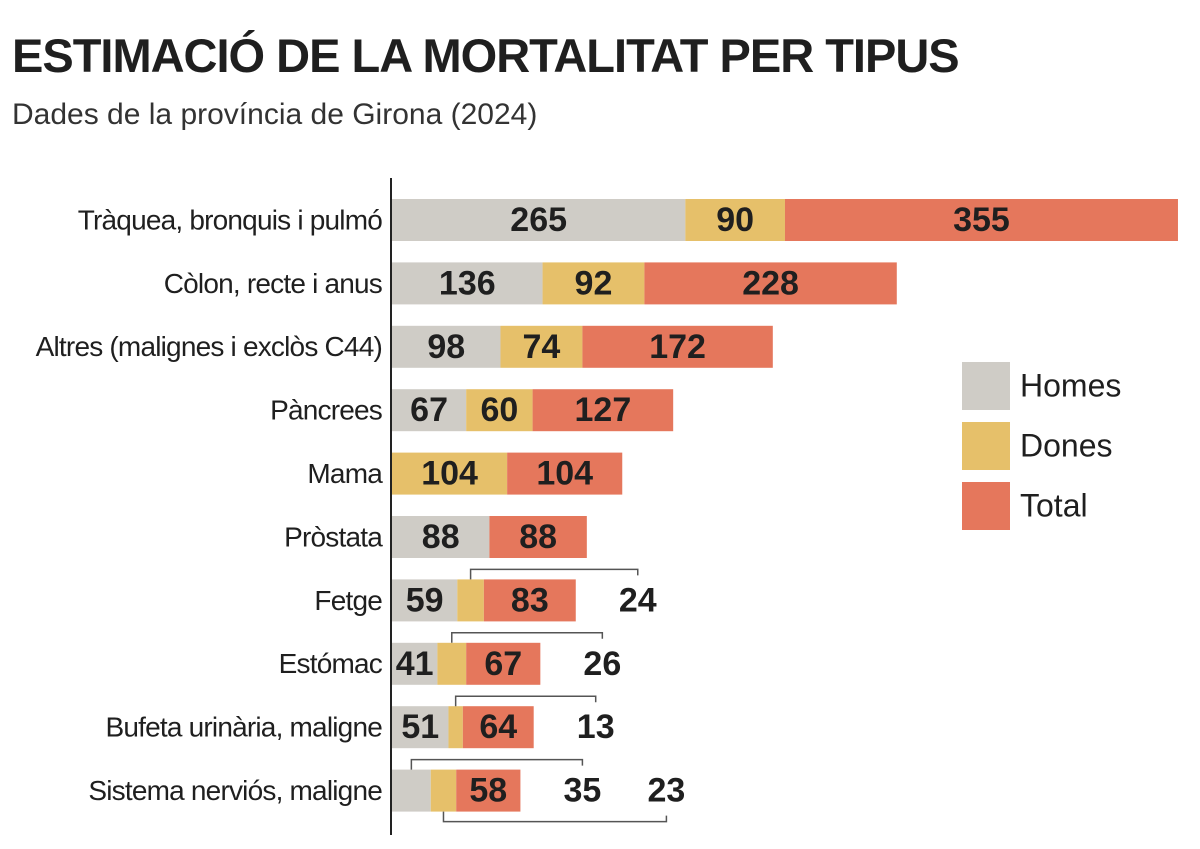 The width and height of the screenshot is (1200, 849). I want to click on value-label: 60, so click(499, 410).